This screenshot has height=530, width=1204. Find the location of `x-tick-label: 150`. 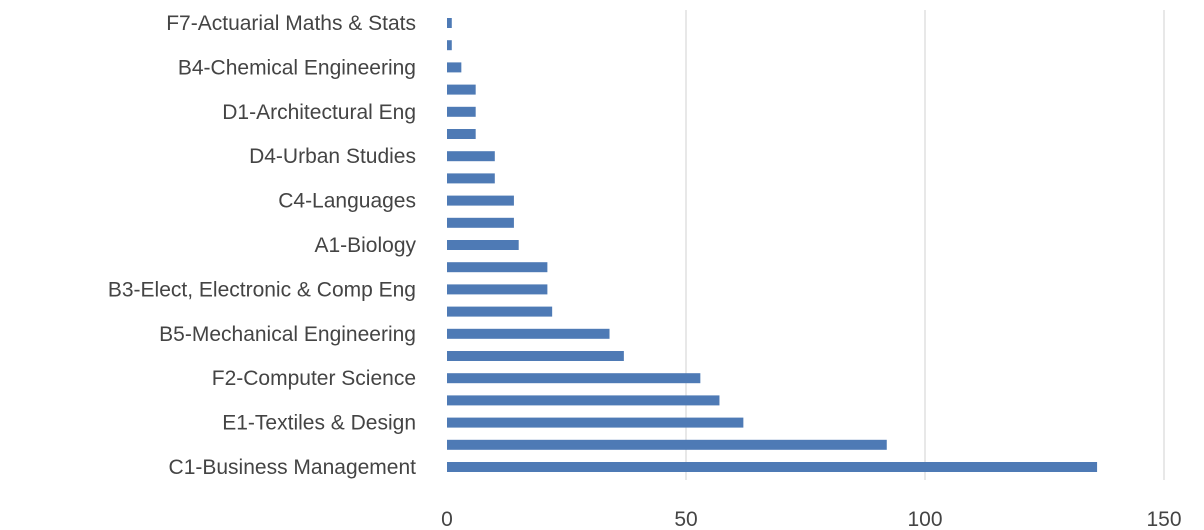

x-tick-label: 150 is located at coordinates (1163, 519).